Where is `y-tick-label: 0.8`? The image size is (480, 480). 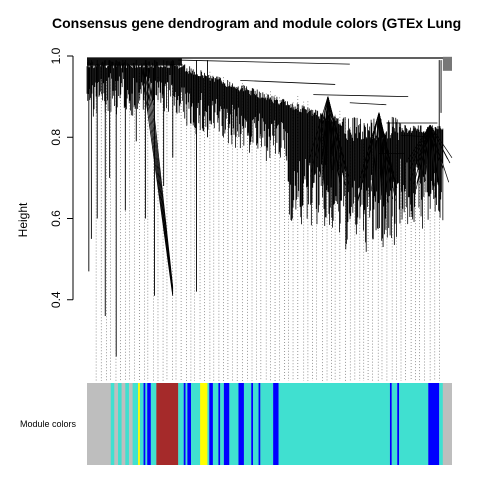 y-tick-label: 0.8 is located at coordinates (56, 137).